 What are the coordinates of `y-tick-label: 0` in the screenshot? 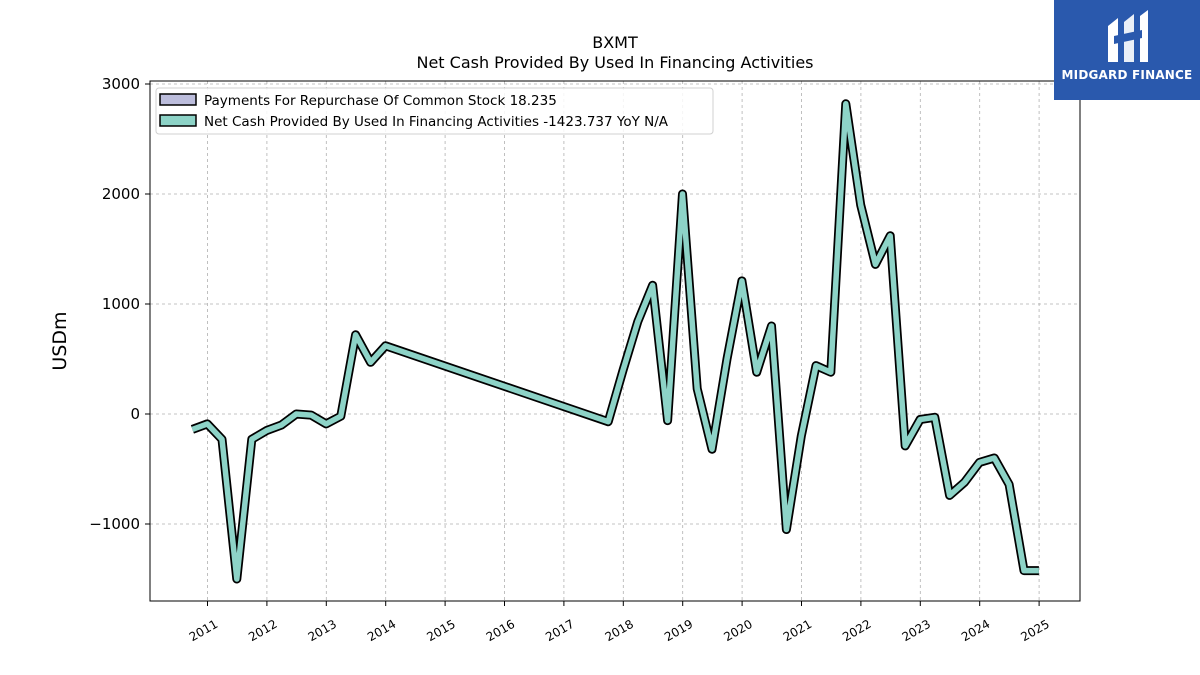 It's located at (135, 414).